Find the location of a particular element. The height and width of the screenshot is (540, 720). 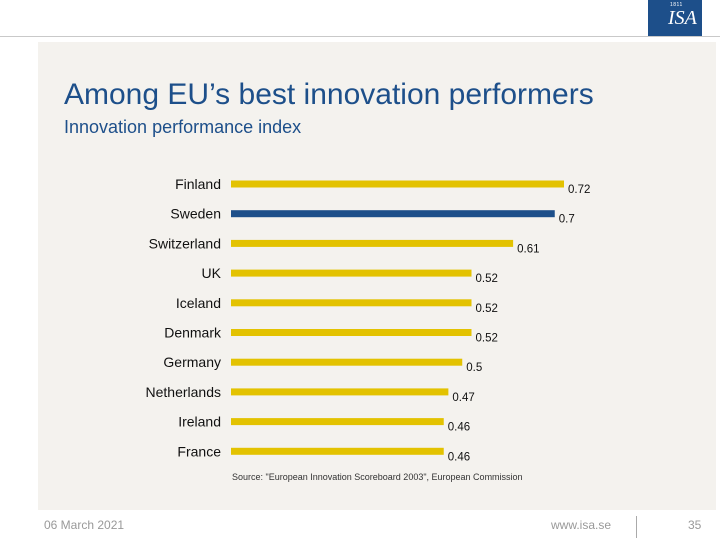

category-label: Sweden is located at coordinates (195, 214).